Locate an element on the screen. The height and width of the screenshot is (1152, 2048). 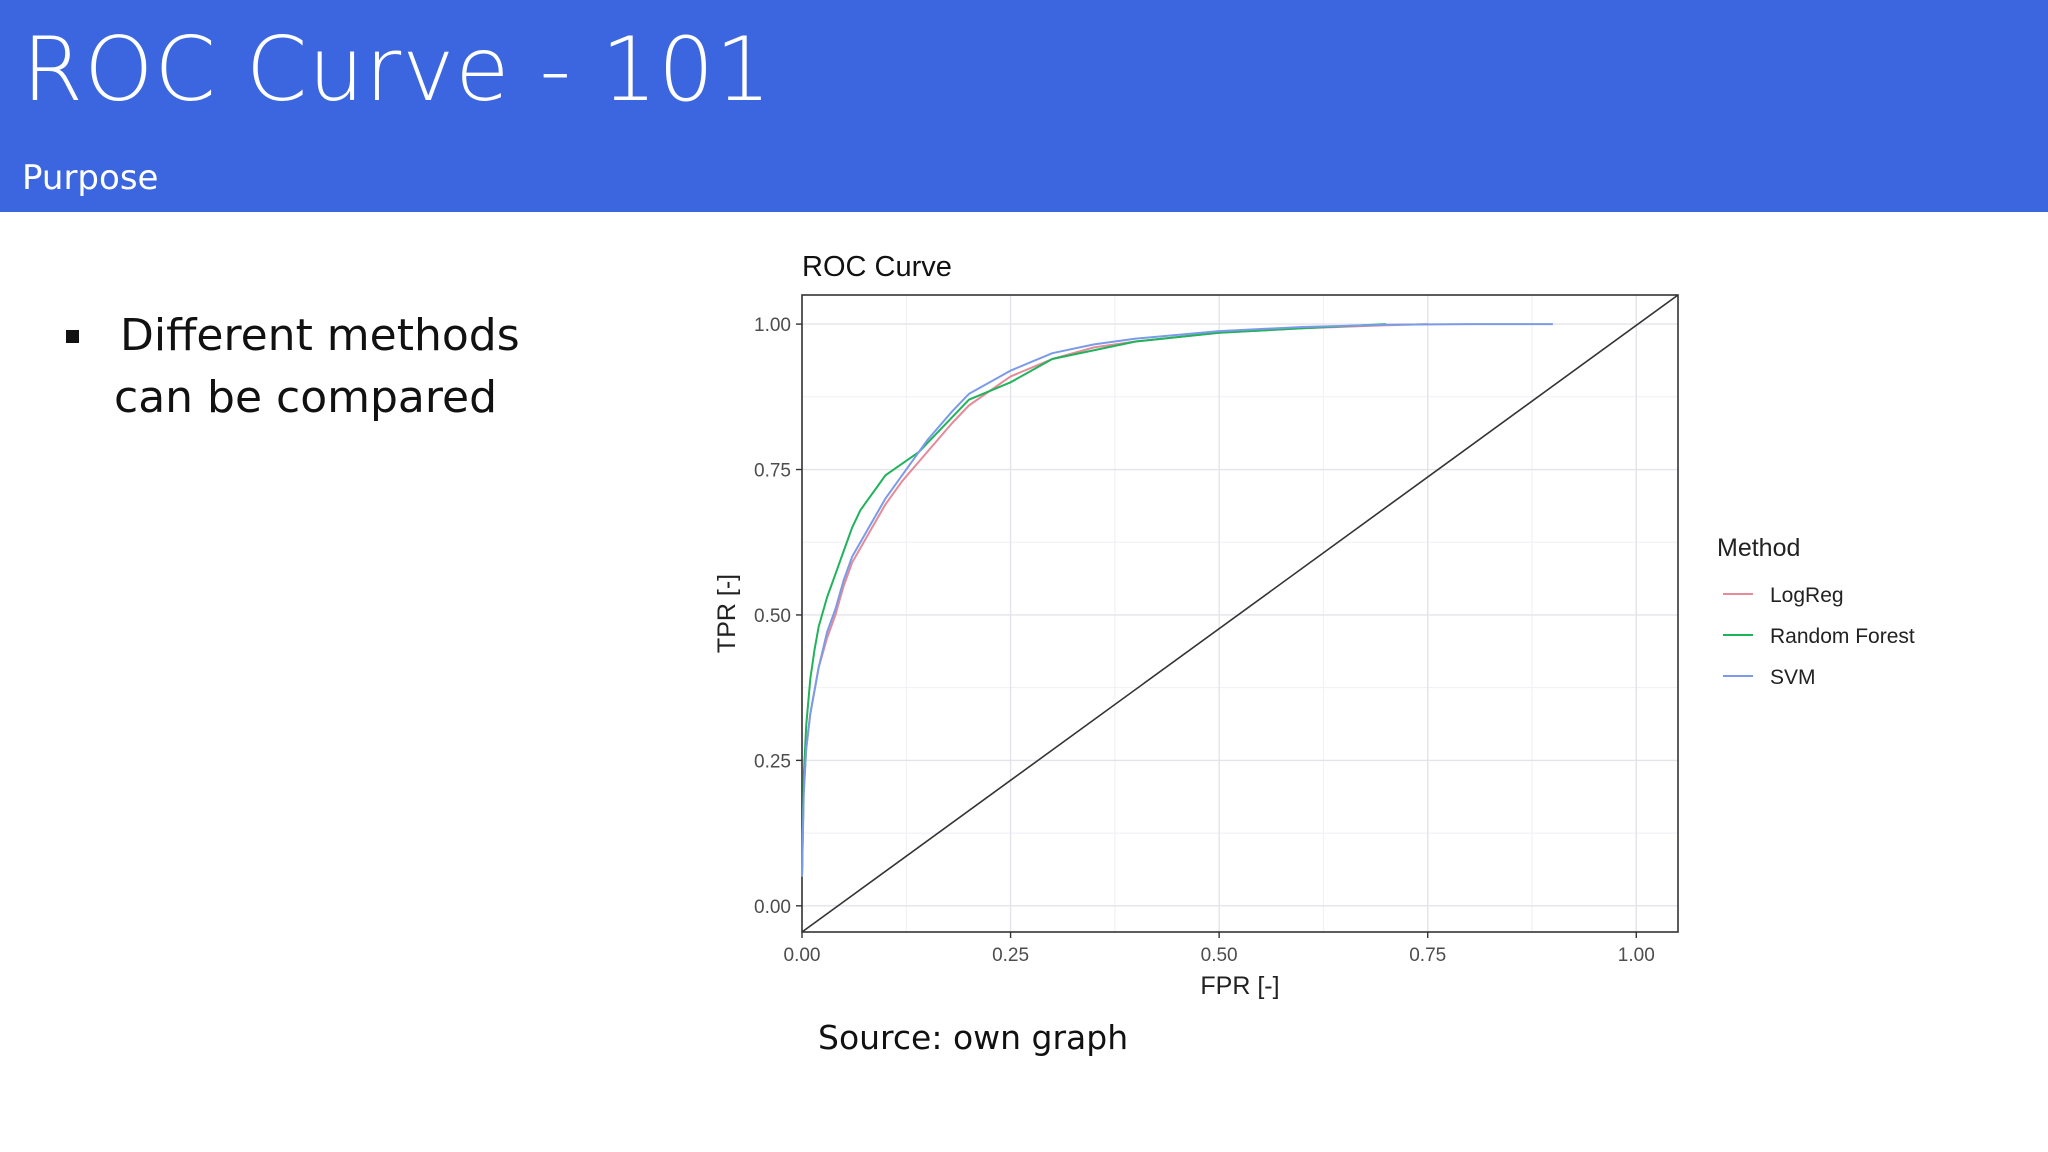
x-tick-label: 1.00 is located at coordinates (1636, 955).